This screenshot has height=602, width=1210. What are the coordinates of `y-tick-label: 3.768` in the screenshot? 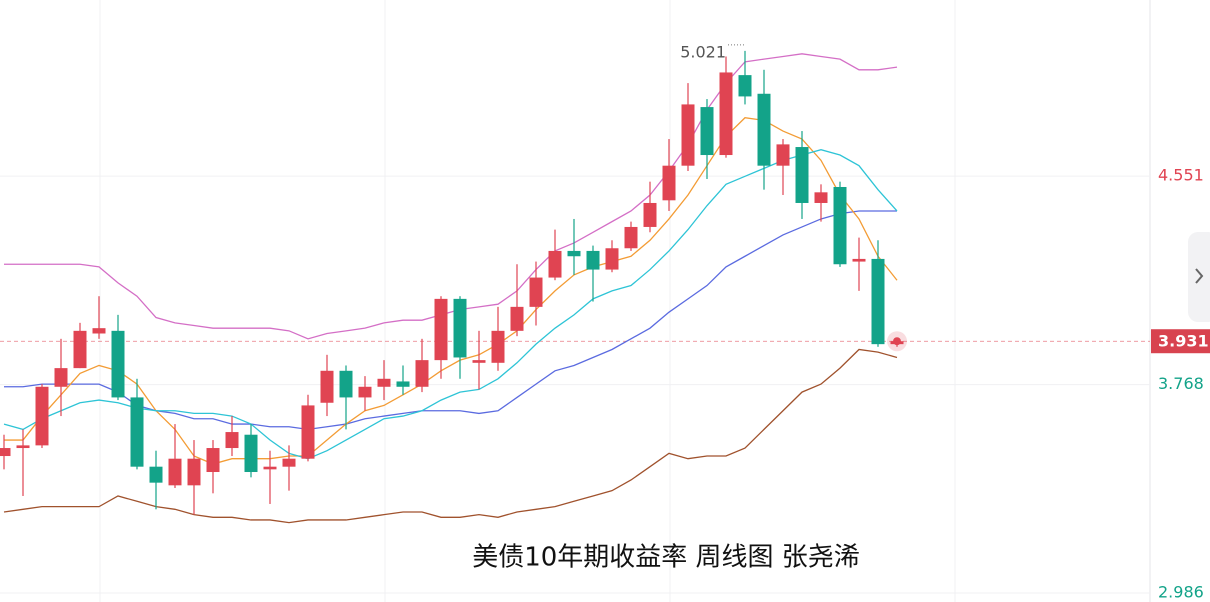 It's located at (1181, 383).